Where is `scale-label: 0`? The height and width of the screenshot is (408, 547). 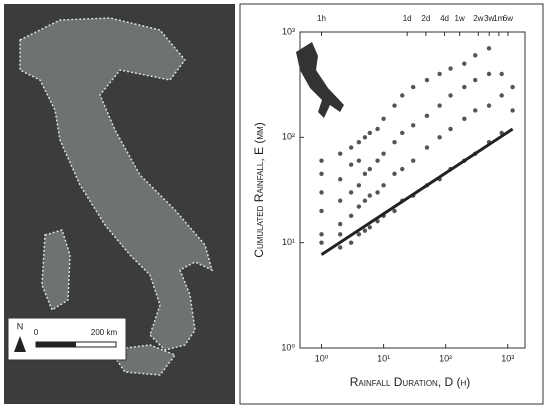 scale-label: 0 is located at coordinates (36, 332).